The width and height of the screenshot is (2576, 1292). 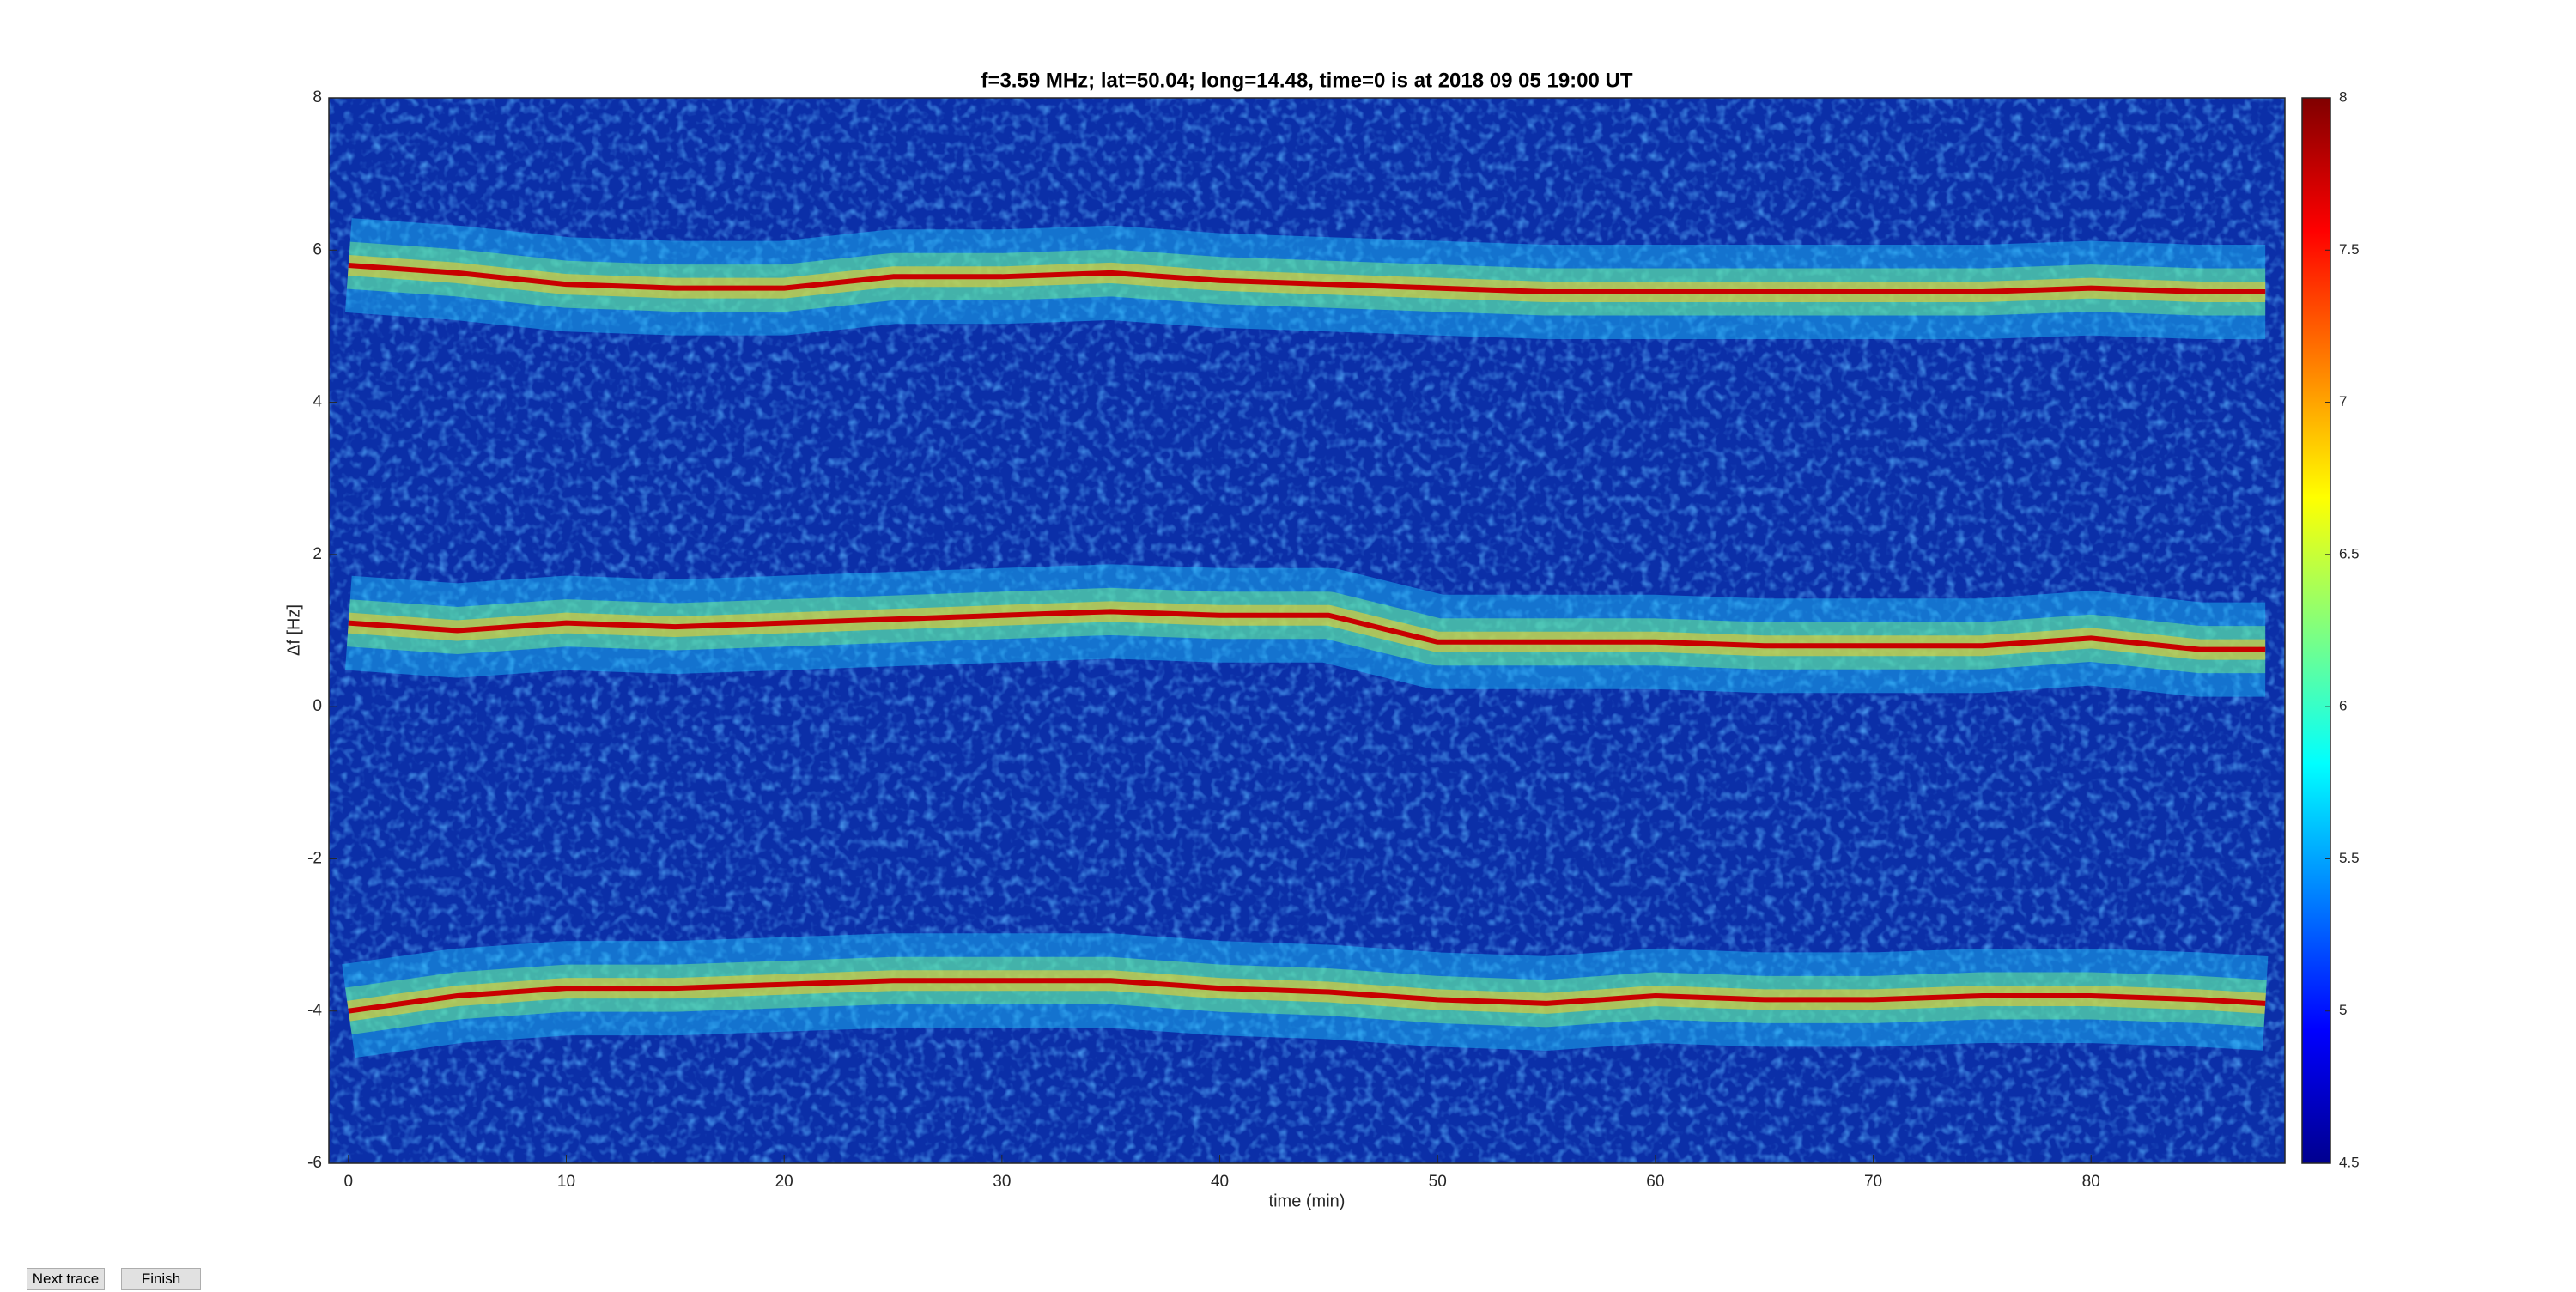 I want to click on x-tick-label: 0, so click(x=349, y=1182).